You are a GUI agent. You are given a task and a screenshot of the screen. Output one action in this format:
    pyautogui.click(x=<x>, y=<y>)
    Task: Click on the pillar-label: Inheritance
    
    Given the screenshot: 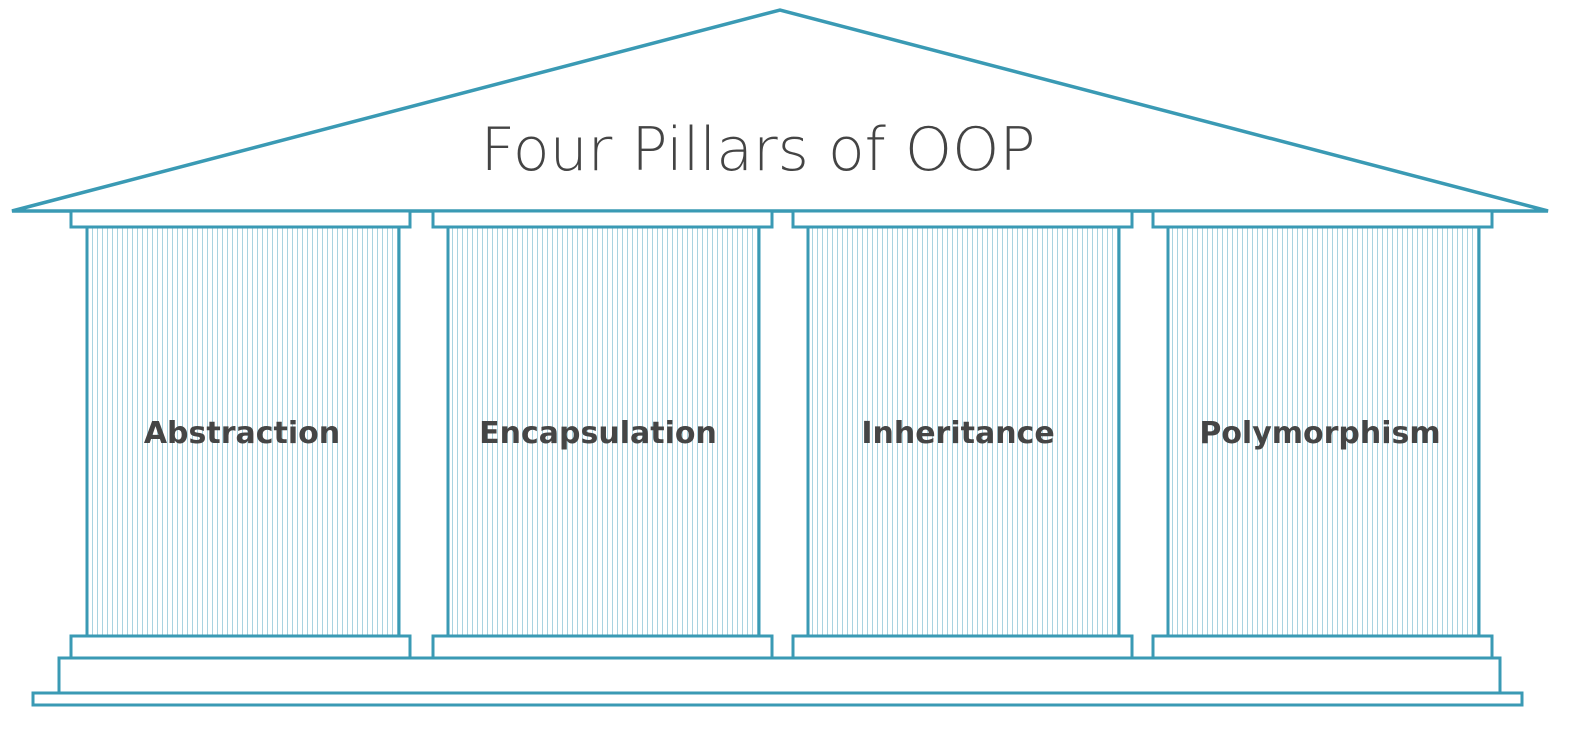 What is the action you would take?
    pyautogui.click(x=957, y=433)
    